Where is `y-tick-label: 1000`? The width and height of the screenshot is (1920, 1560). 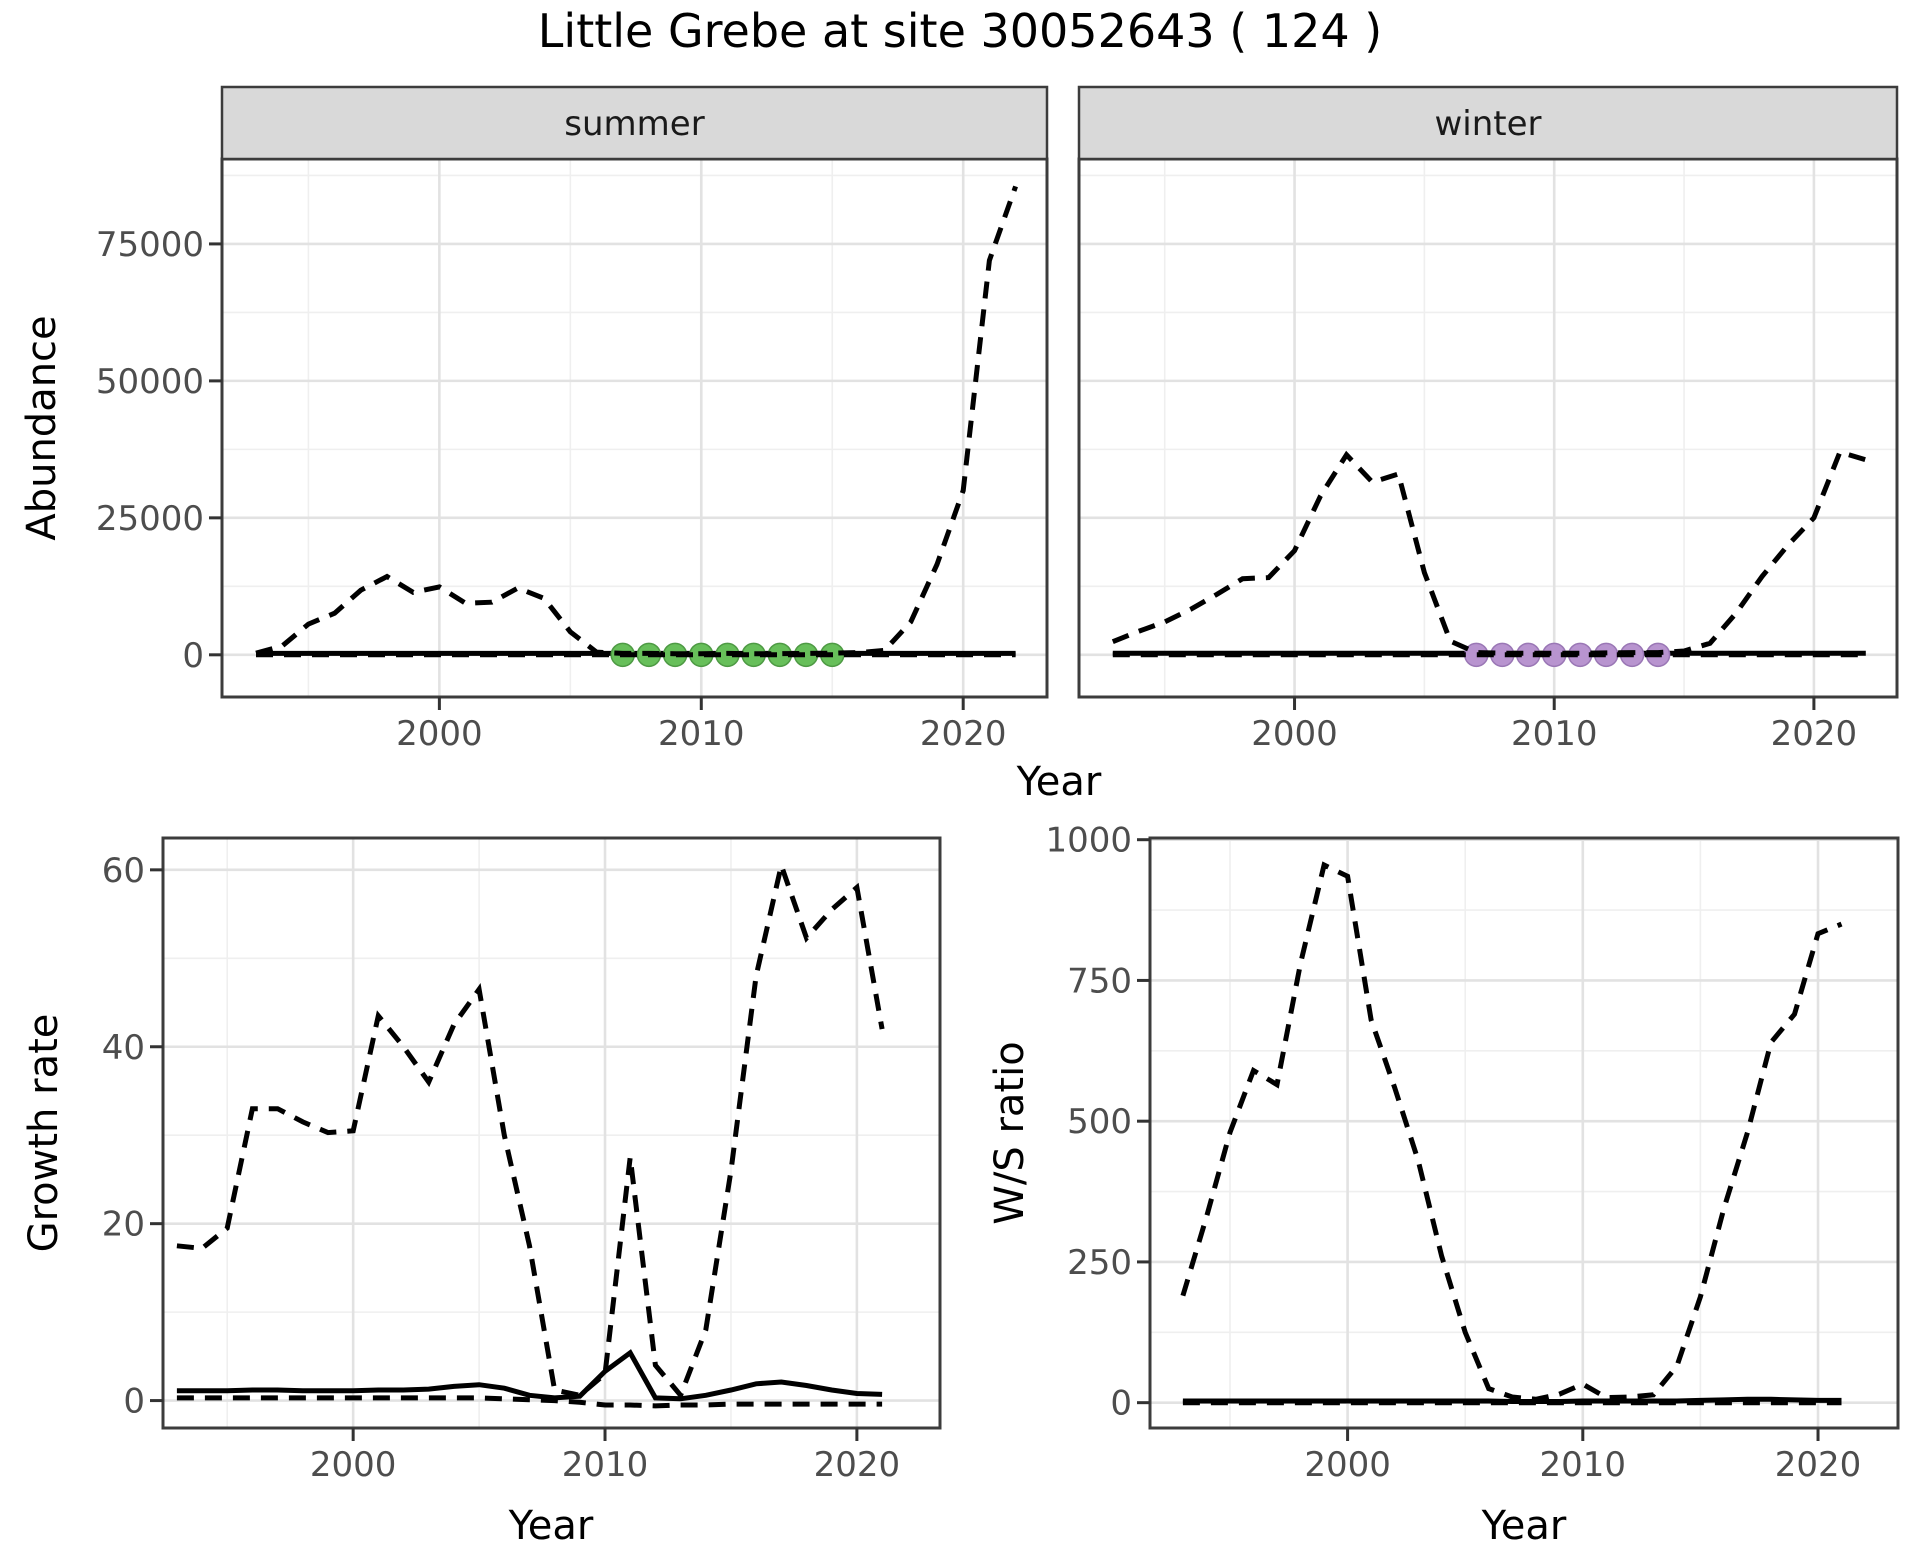 y-tick-label: 1000 is located at coordinates (1088, 841).